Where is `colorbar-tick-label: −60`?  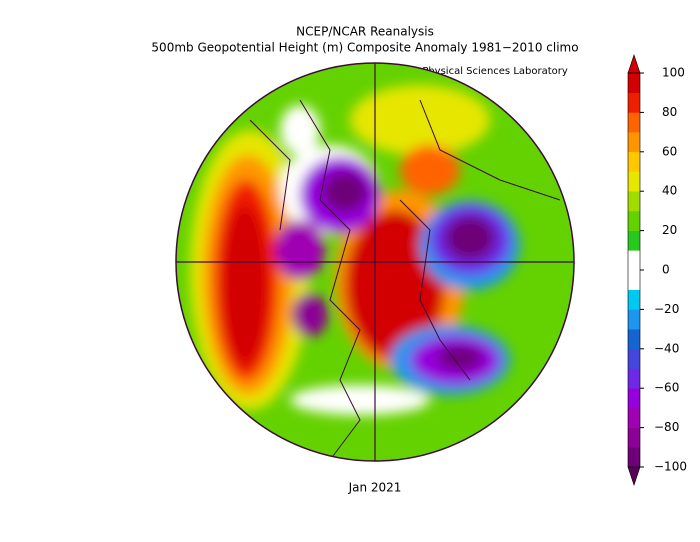 colorbar-tick-label: −60 is located at coordinates (666, 388).